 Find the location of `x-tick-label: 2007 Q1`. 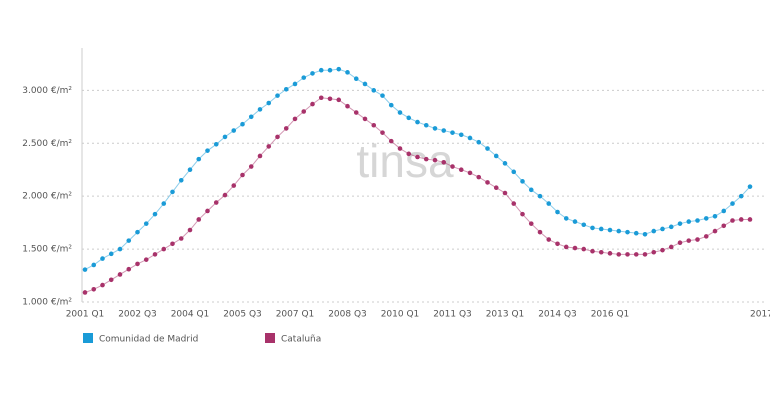

x-tick-label: 2007 Q1 is located at coordinates (295, 315).